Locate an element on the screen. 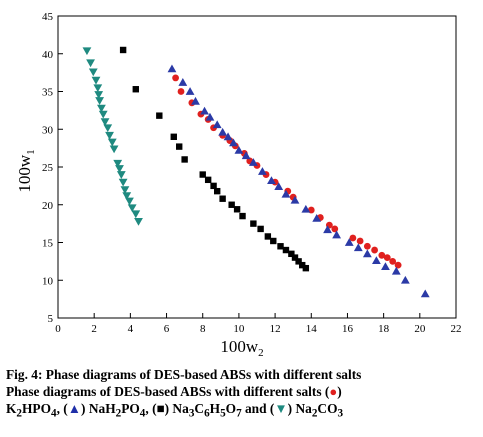 The width and height of the screenshot is (483, 437). legend-carbonate-label: ) Na2CO3 is located at coordinates (315, 410).